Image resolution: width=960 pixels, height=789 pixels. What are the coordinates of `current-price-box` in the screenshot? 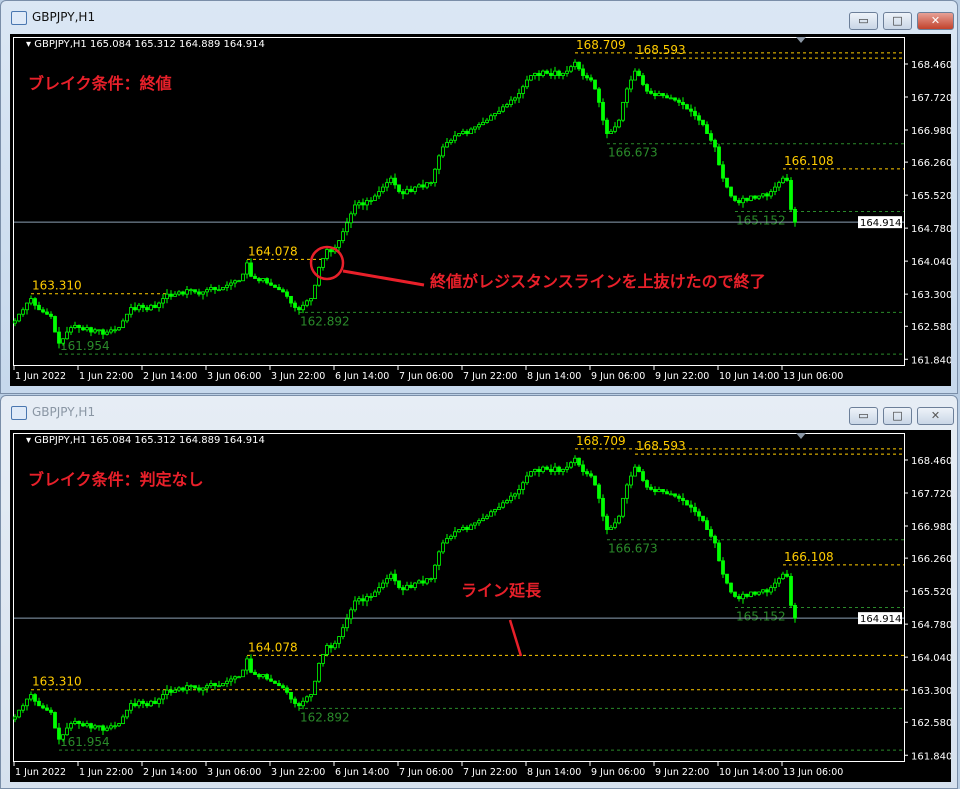 It's located at (880, 618).